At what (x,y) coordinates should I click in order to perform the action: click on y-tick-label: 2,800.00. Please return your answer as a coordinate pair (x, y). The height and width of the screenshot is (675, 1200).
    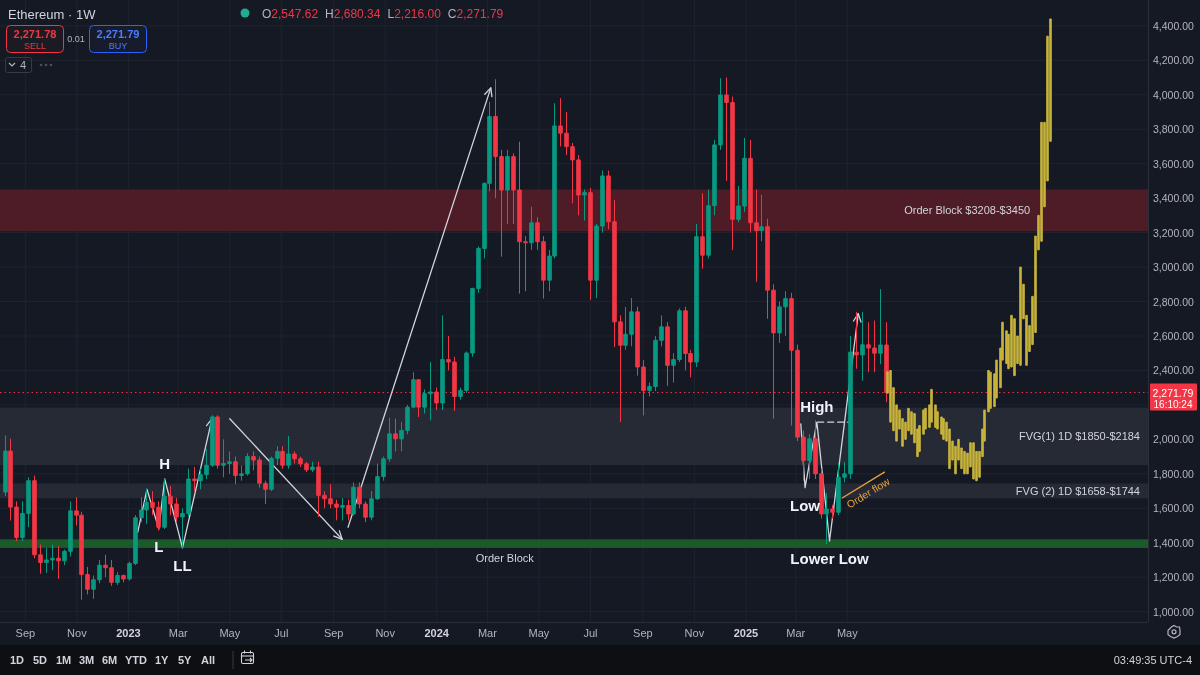
    Looking at the image, I should click on (1174, 301).